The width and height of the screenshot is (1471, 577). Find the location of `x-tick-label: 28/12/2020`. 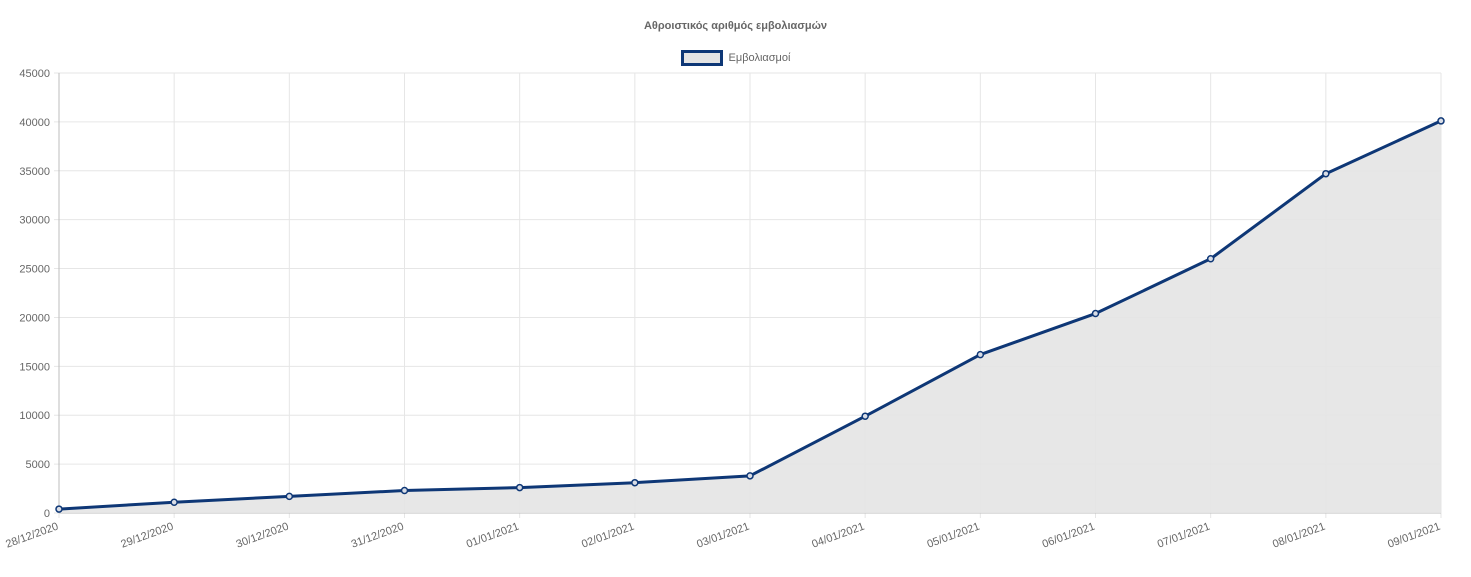

x-tick-label: 28/12/2020 is located at coordinates (32, 536).